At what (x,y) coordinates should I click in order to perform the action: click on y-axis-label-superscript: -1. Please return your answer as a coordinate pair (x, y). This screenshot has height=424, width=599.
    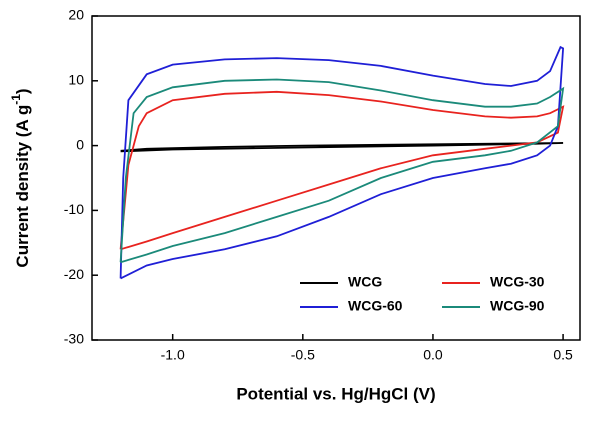
    Looking at the image, I should click on (16, 99).